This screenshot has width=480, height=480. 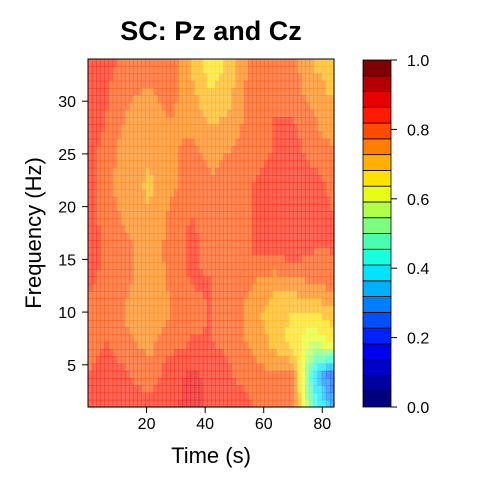 I want to click on colorbar-tick-label: 0.2, so click(x=418, y=339).